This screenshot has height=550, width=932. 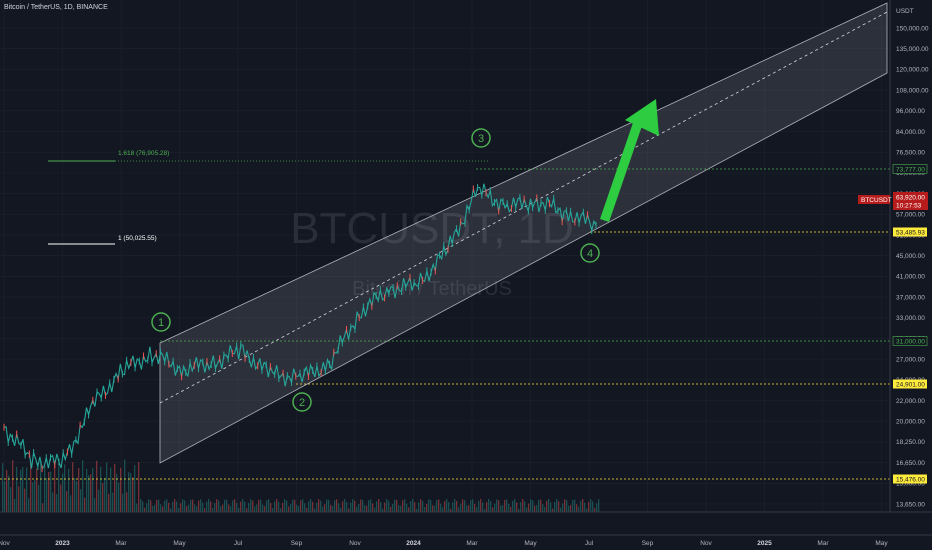 What do you see at coordinates (910, 384) in the screenshot?
I see `tag-24901-bg` at bounding box center [910, 384].